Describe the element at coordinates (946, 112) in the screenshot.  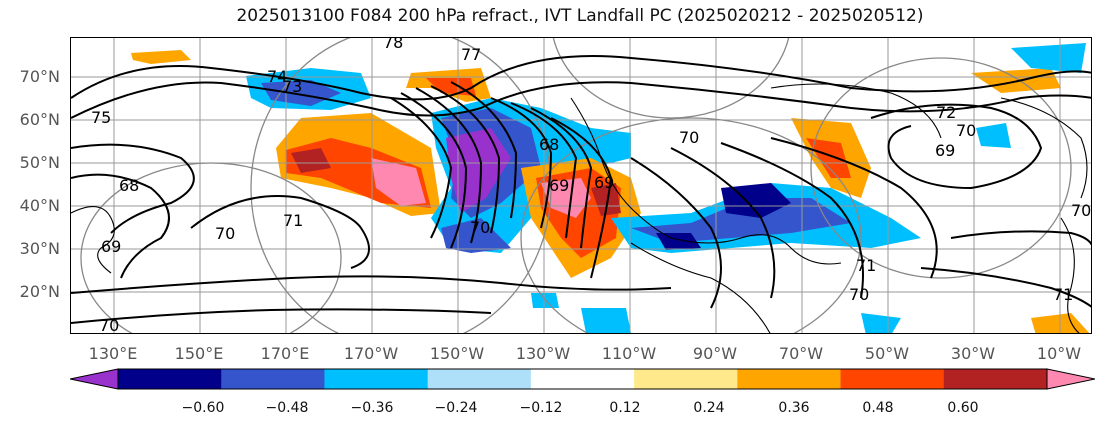
I see `contour-label: 72` at that location.